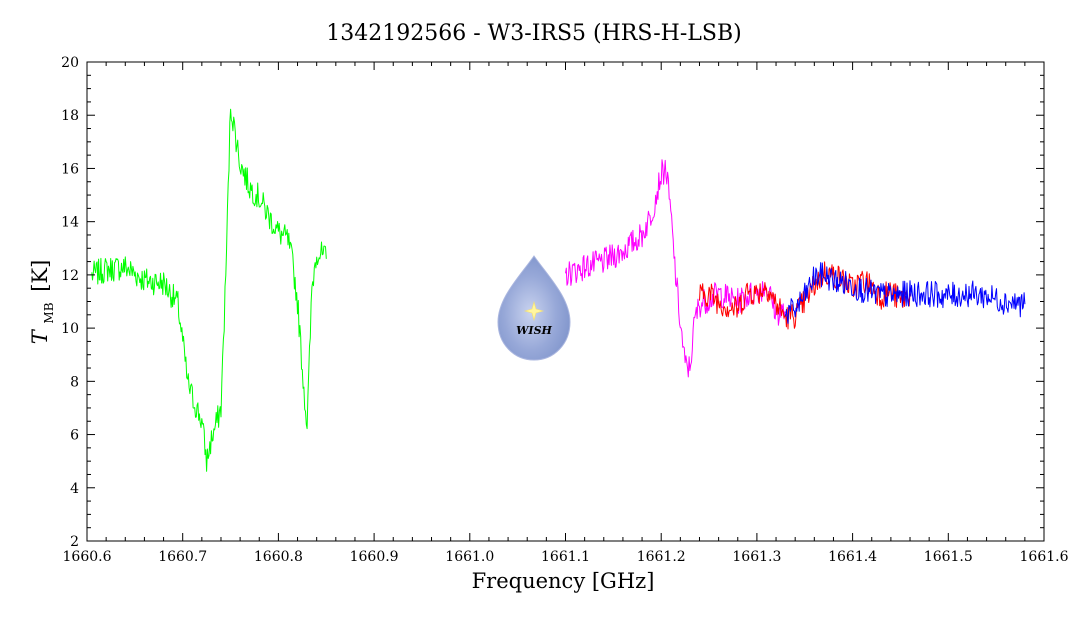  What do you see at coordinates (948, 557) in the screenshot?
I see `x-tick-label: 1661.5` at bounding box center [948, 557].